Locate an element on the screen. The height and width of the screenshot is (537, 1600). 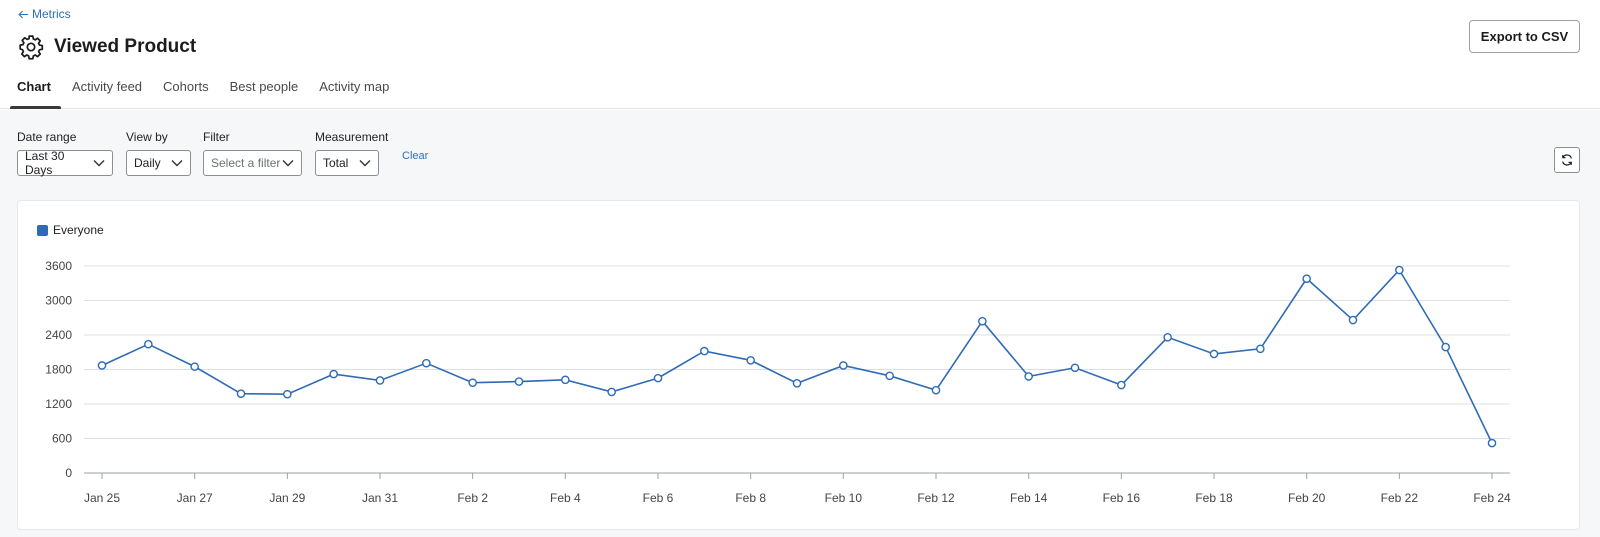
tab-activity-map: Activity map is located at coordinates (354, 86).